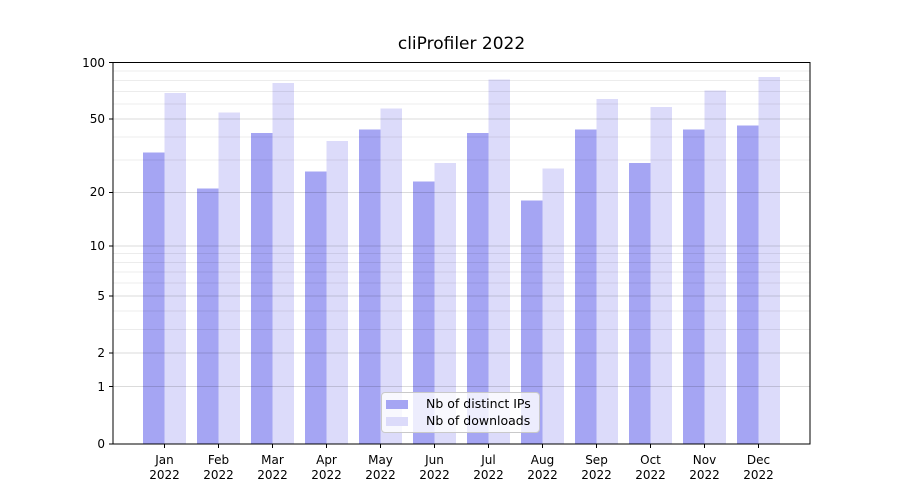 The image size is (900, 500). I want to click on bar-nb-of-downloads-oct, so click(661, 275).